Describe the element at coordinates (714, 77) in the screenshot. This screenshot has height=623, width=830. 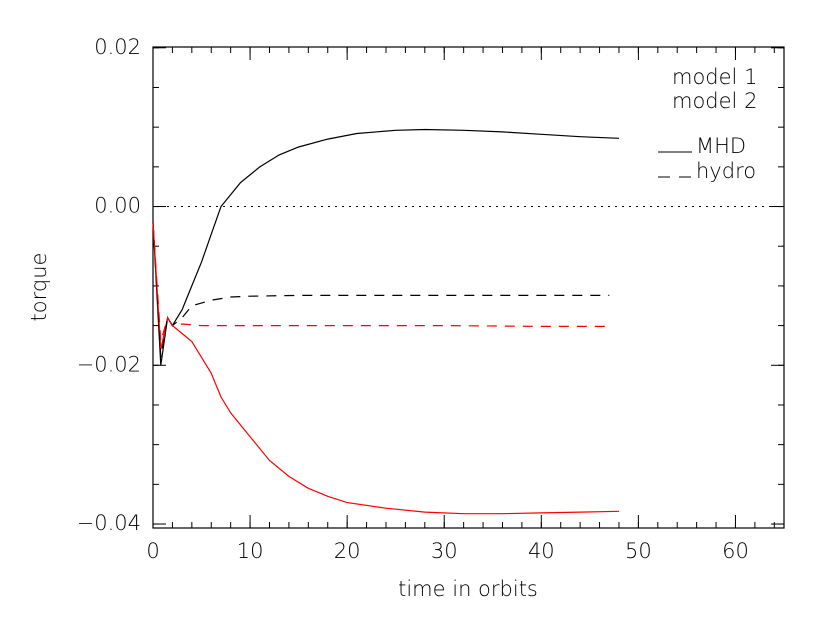
I see `legend-model: model 1` at that location.